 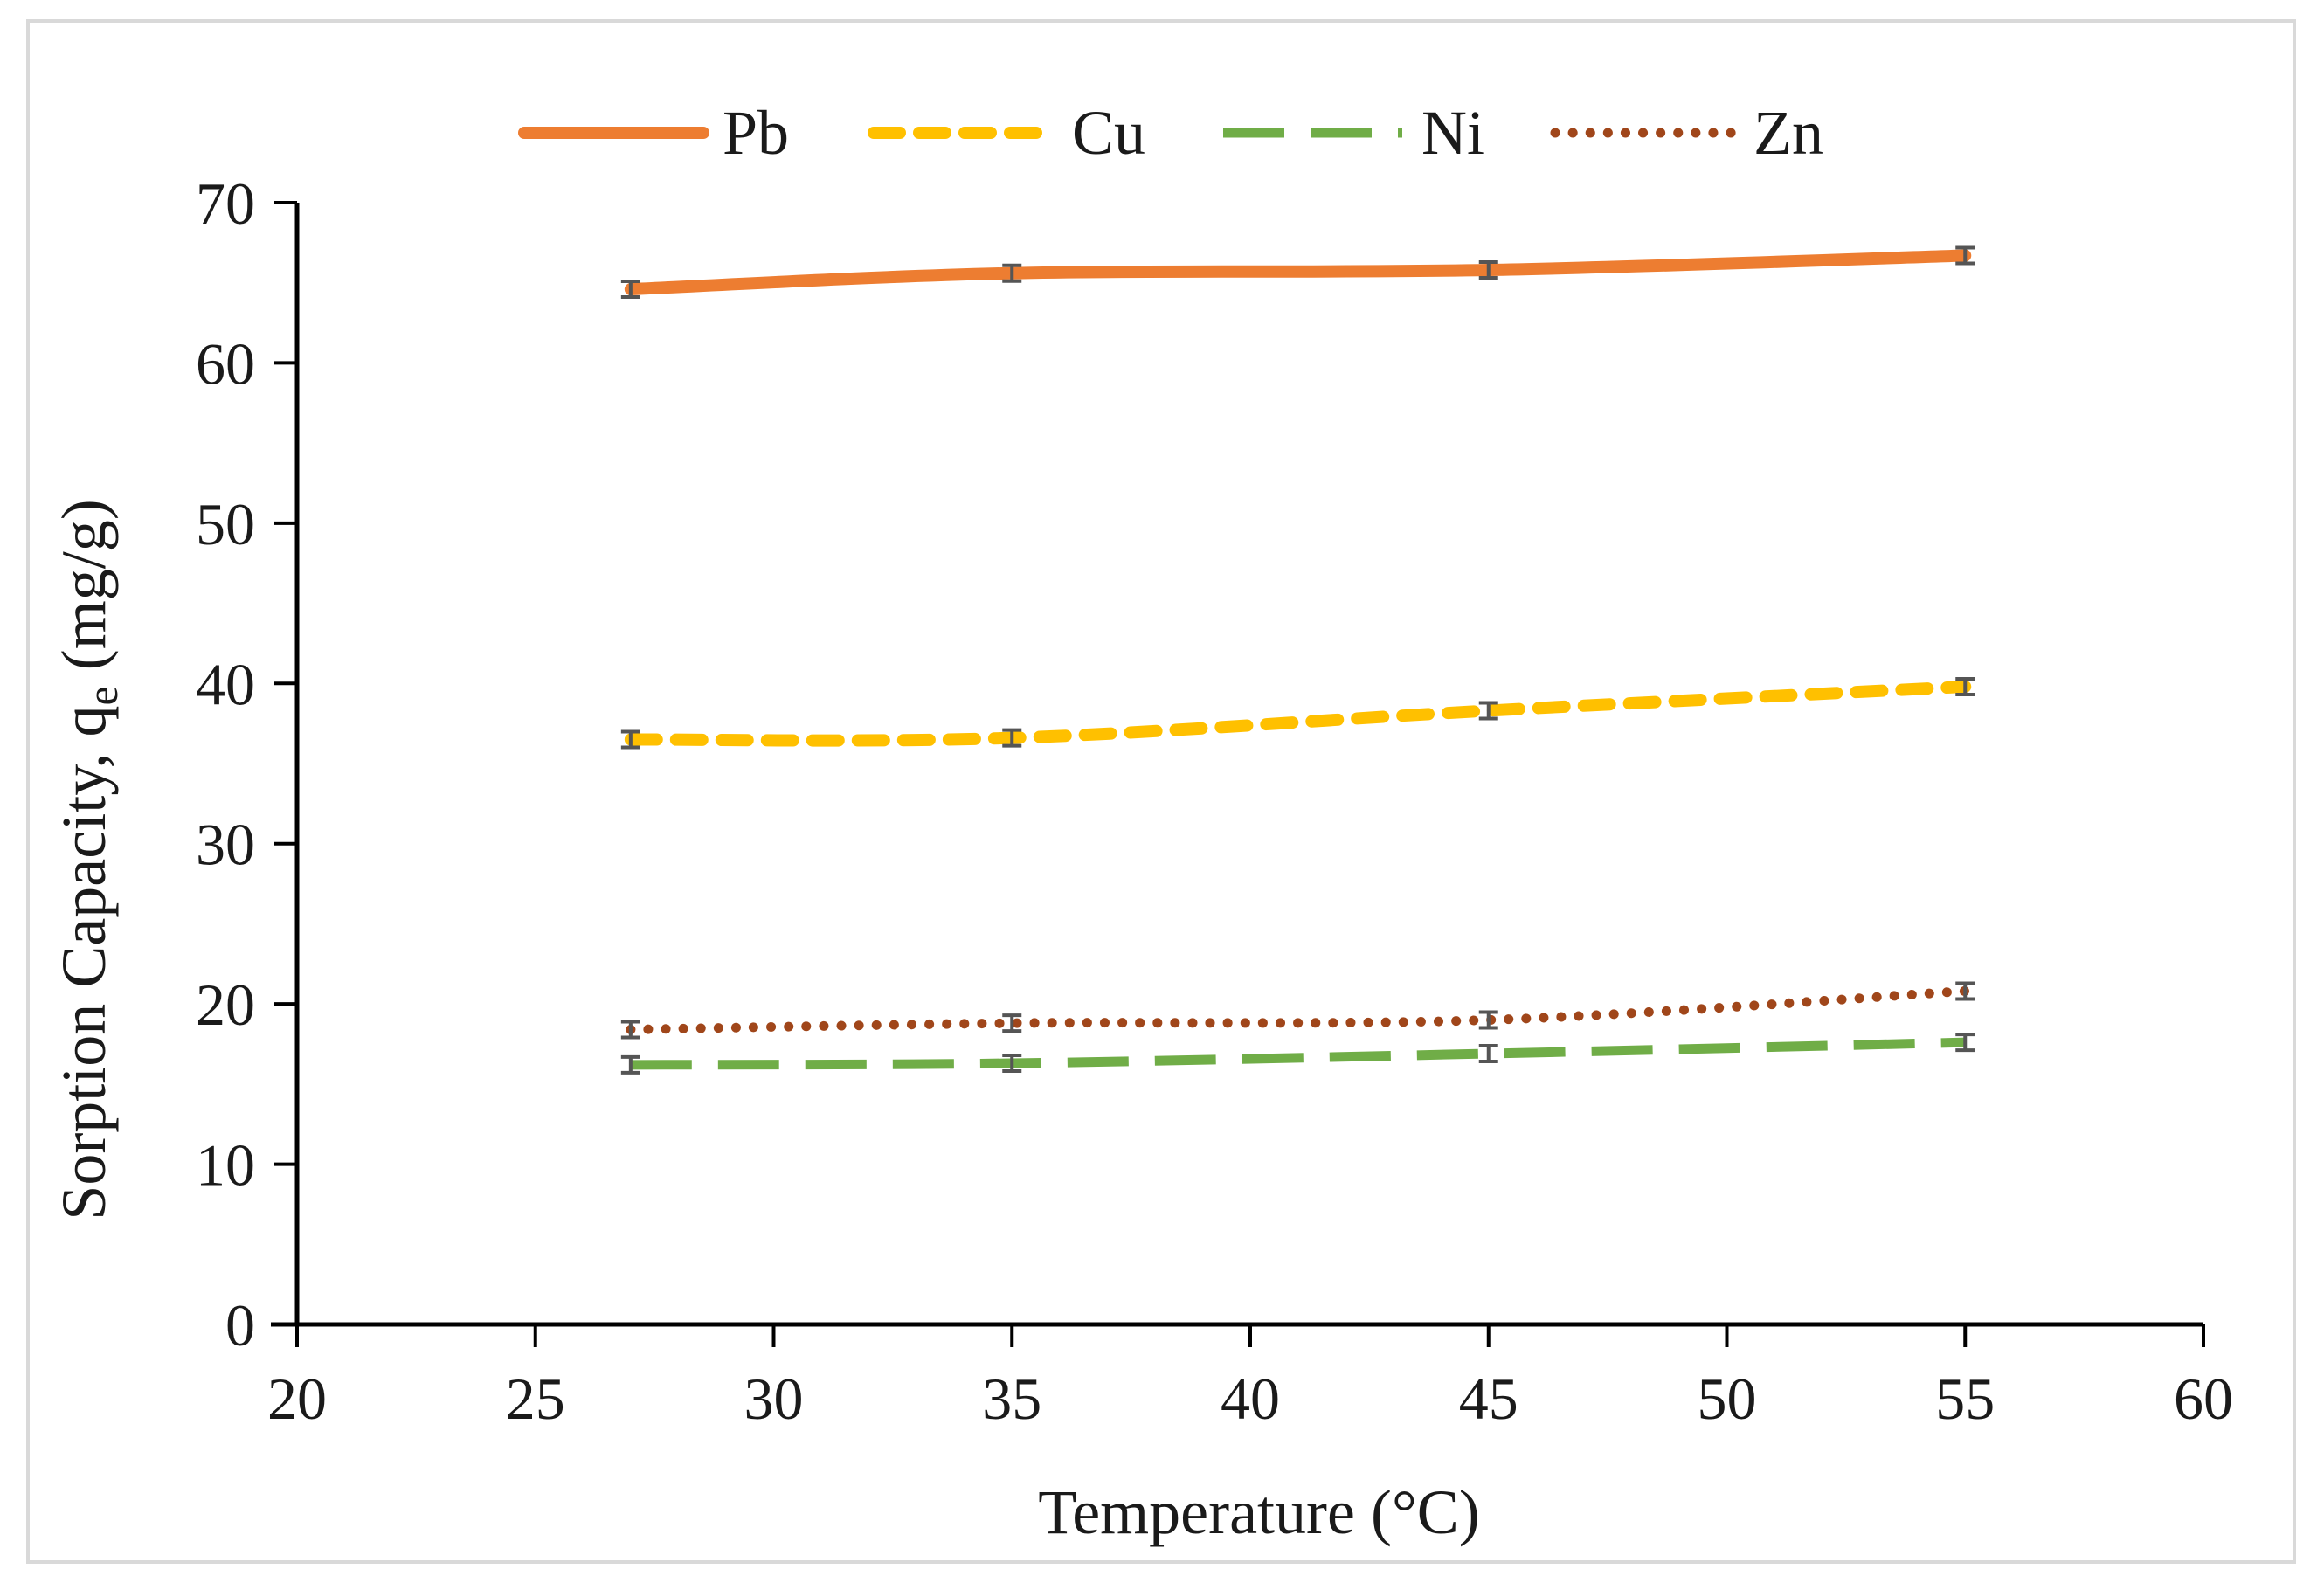 What do you see at coordinates (297, 1398) in the screenshot?
I see `x-tick-label: 20` at bounding box center [297, 1398].